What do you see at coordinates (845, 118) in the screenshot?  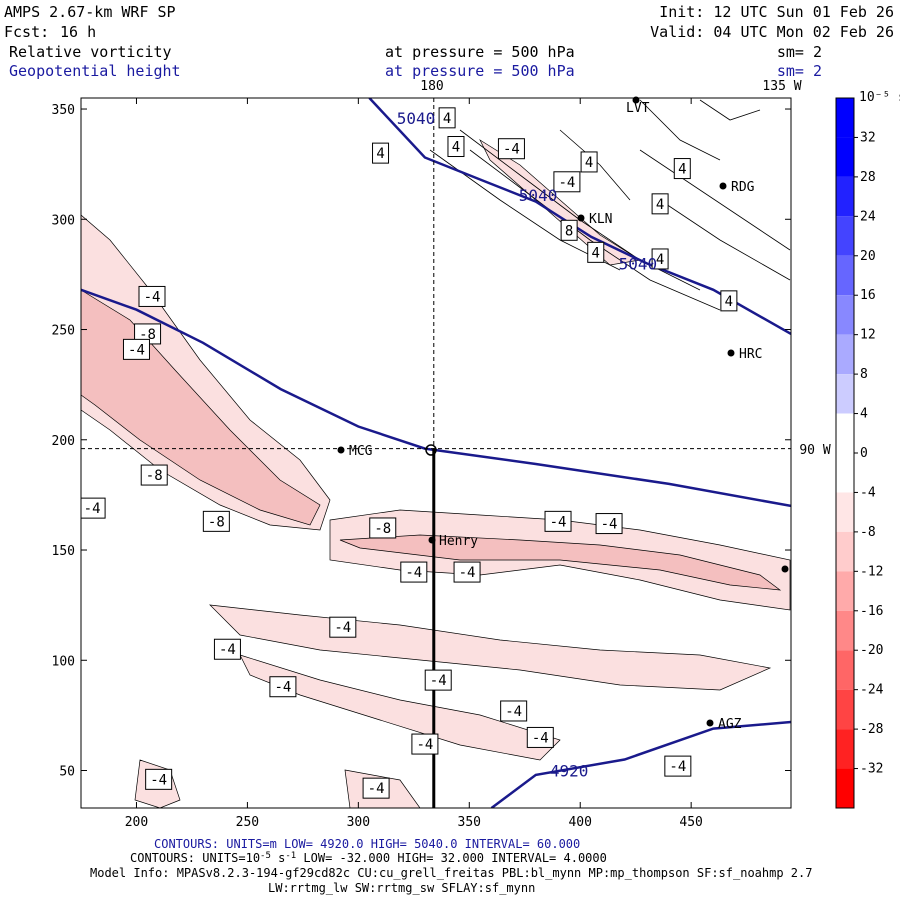 I see `colorbar-seg-top` at bounding box center [845, 118].